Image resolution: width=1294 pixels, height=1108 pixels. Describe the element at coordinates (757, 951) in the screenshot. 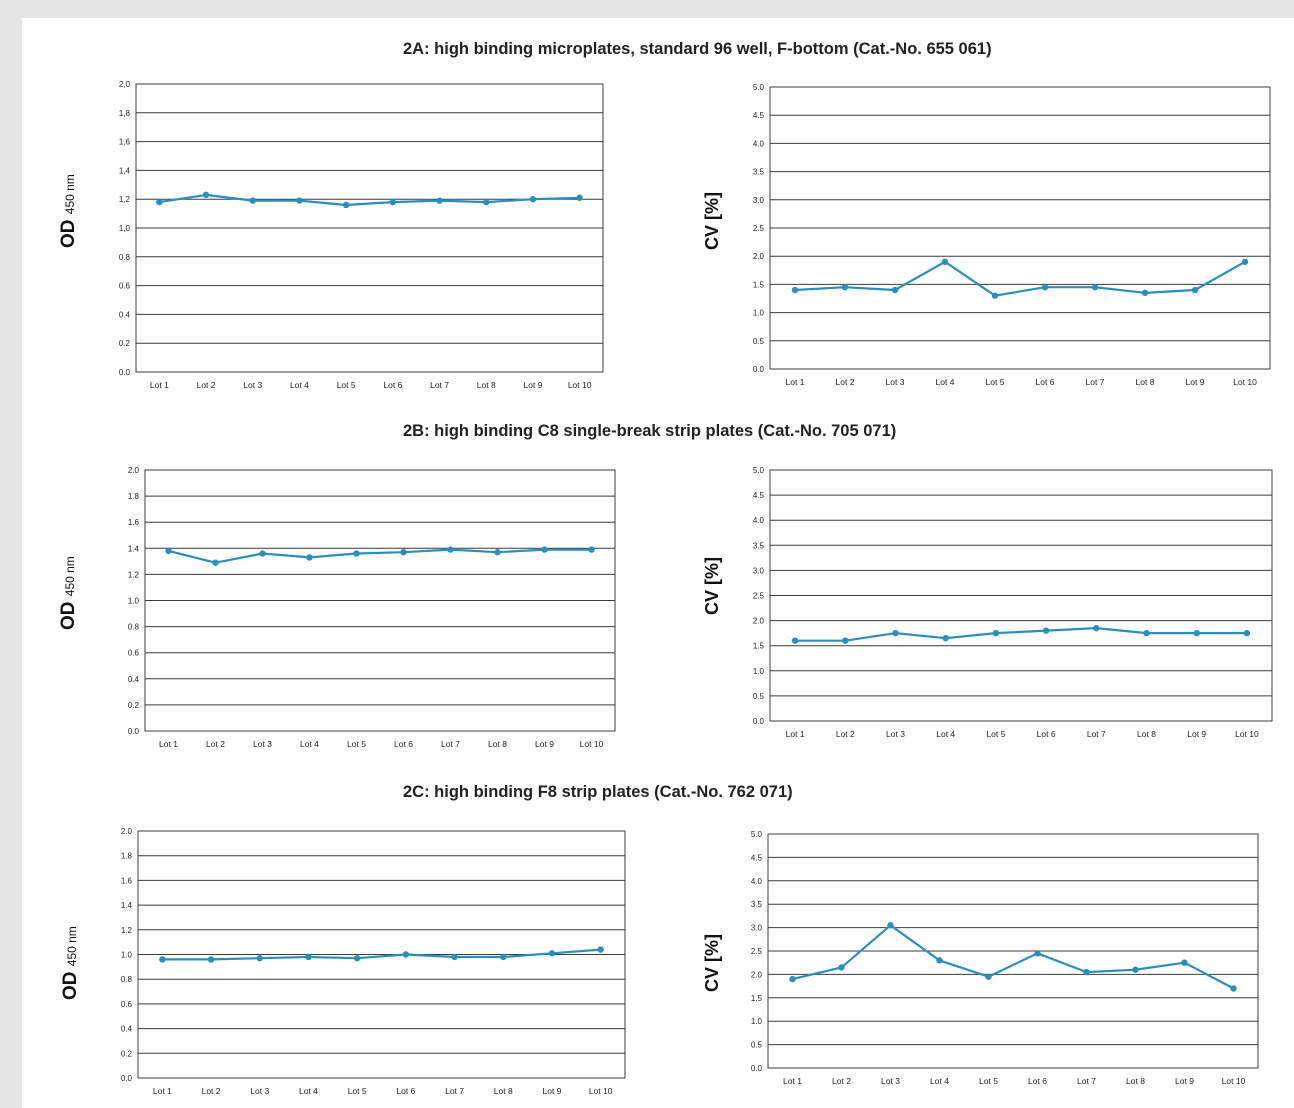

I see `y-tick-label: 2.5` at that location.